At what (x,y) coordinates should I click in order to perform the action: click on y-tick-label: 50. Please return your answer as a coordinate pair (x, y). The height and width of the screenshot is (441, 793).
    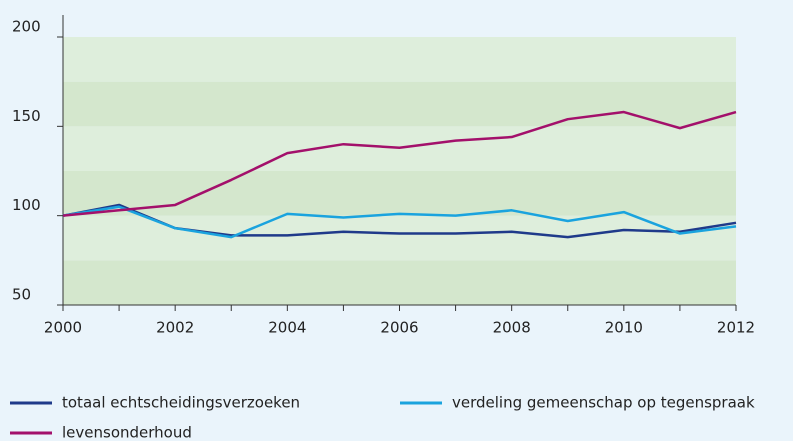
    Looking at the image, I should click on (21, 295).